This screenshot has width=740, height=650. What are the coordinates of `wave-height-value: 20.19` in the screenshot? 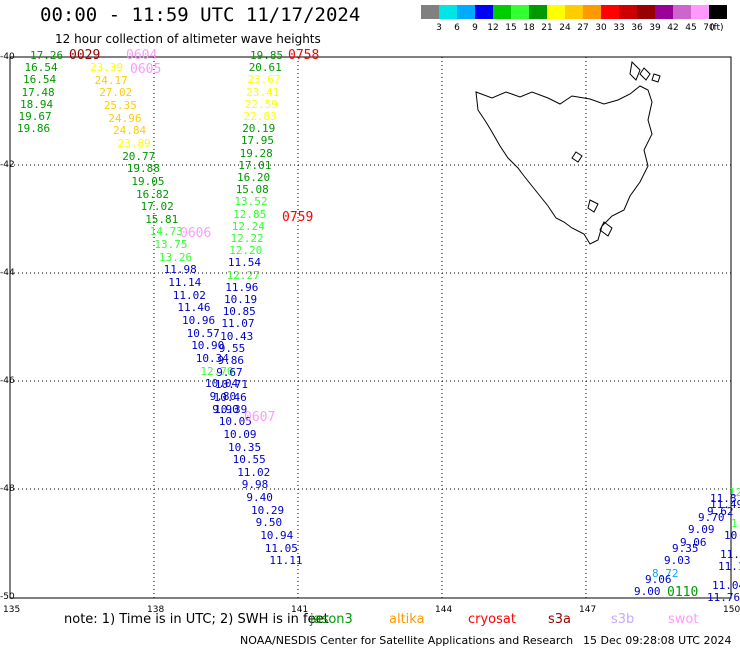 It's located at (259, 129).